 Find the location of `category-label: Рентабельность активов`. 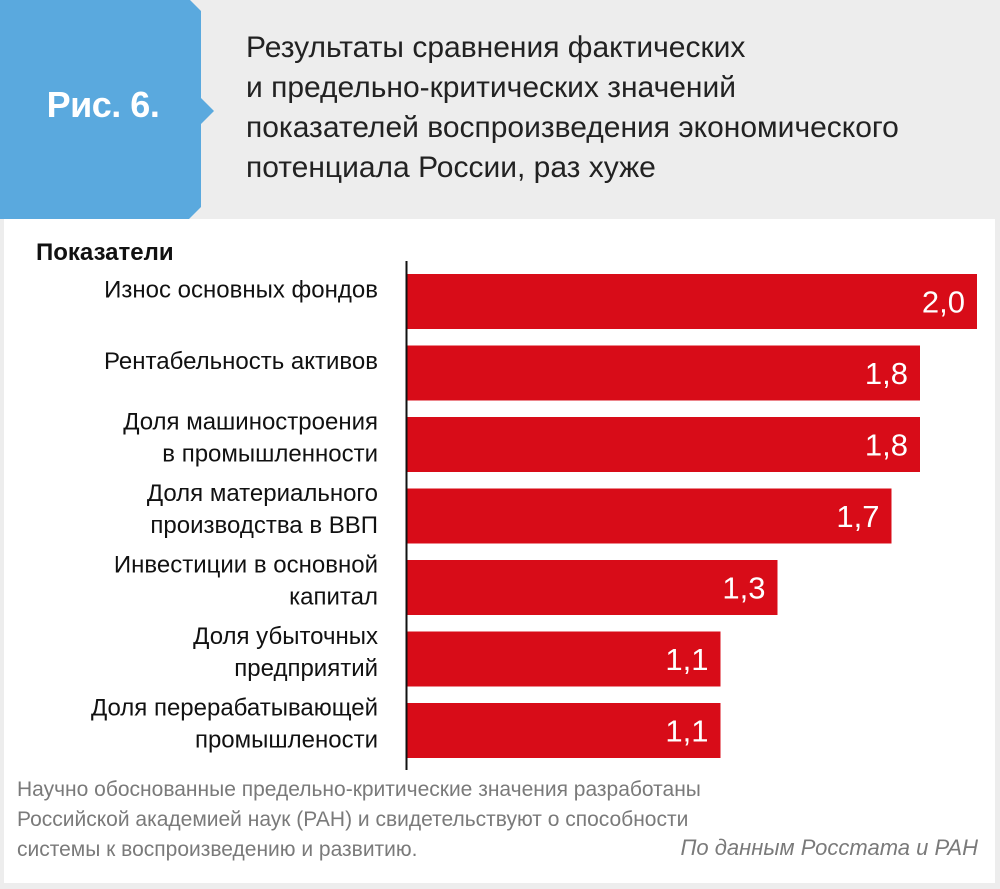

category-label: Рентабельность активов is located at coordinates (241, 361).